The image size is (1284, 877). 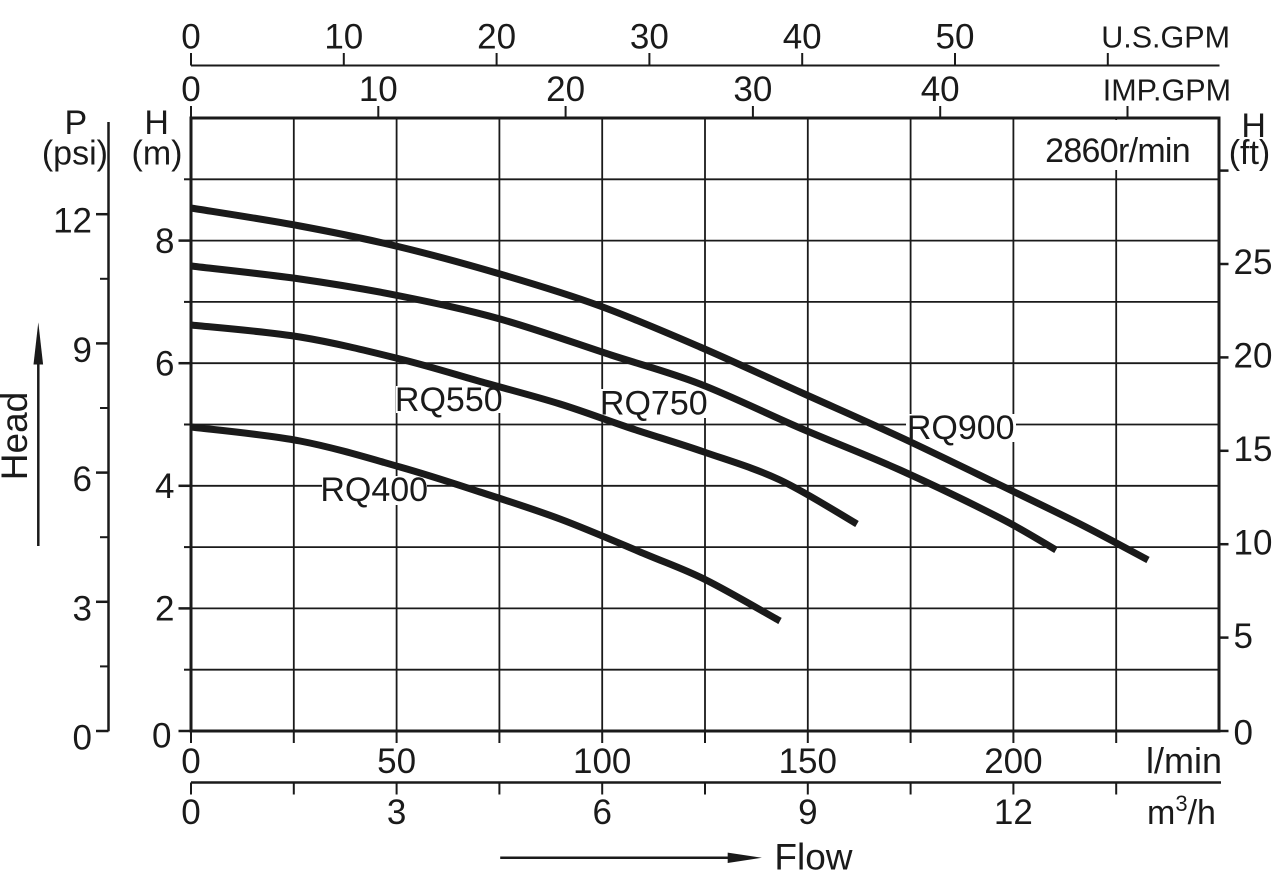 I want to click on svg-text: U.S.GPM, so click(x=1165, y=38).